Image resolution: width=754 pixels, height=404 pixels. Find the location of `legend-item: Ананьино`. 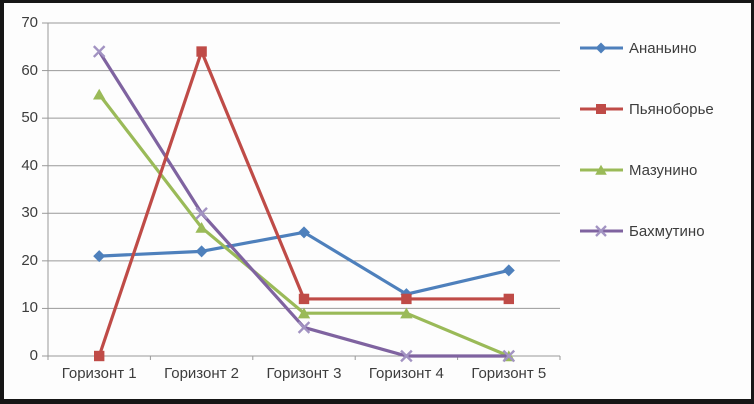

legend-item: Ананьино is located at coordinates (638, 48).